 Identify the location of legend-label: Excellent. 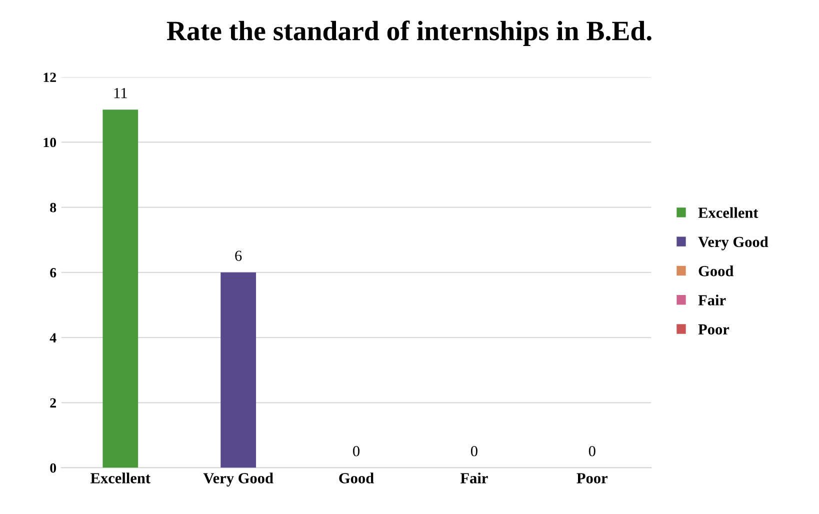
(728, 212).